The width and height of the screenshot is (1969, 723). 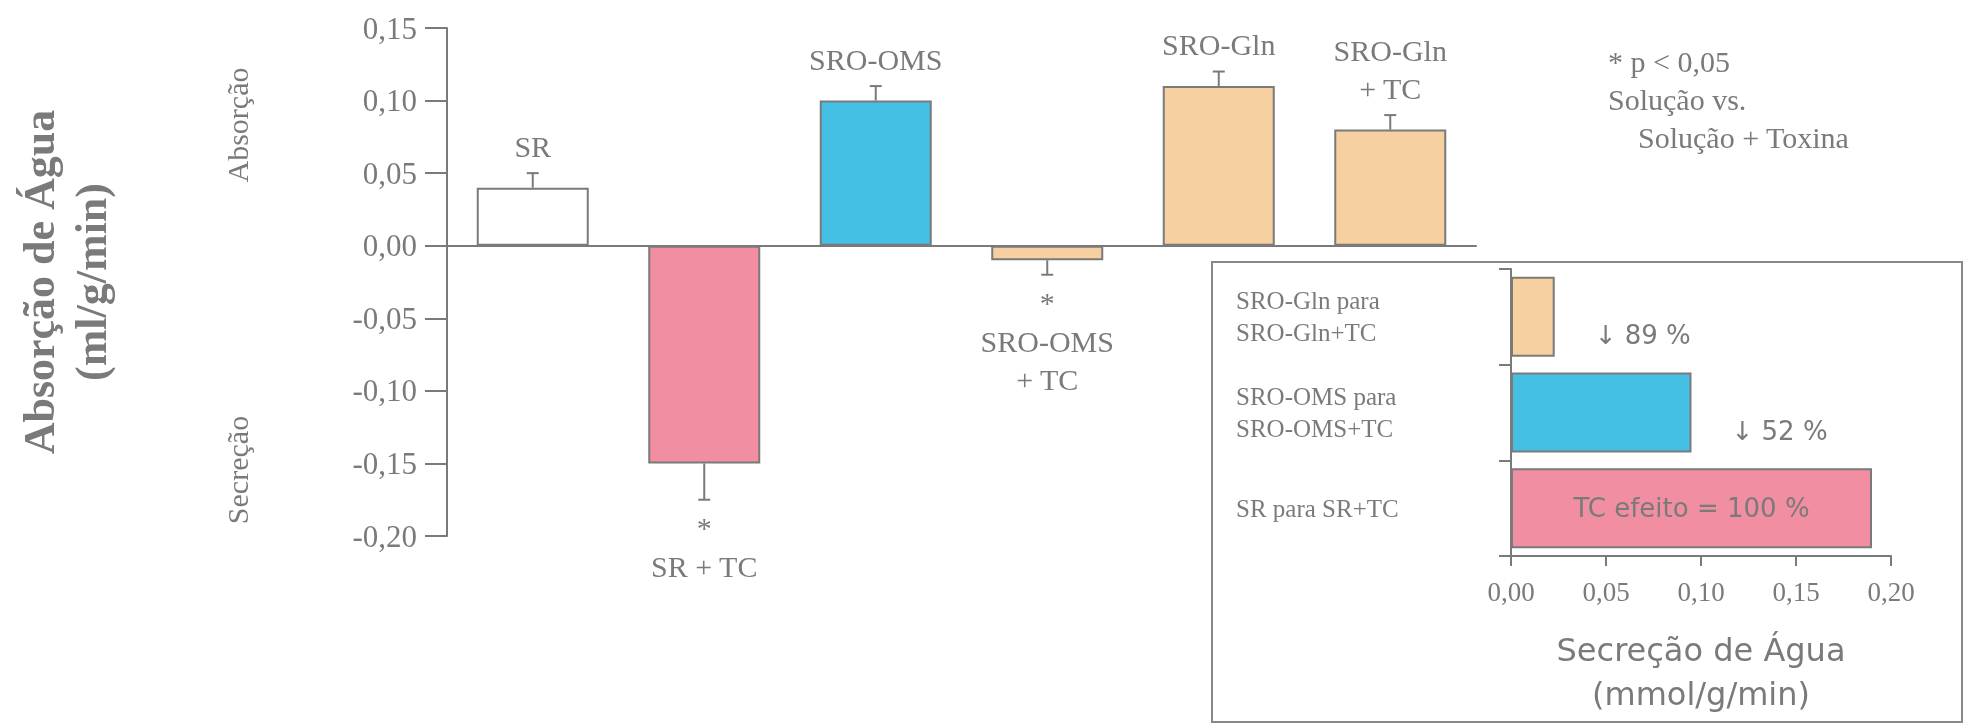 I want to click on x-tick-label: 0,20, so click(x=1891, y=591).